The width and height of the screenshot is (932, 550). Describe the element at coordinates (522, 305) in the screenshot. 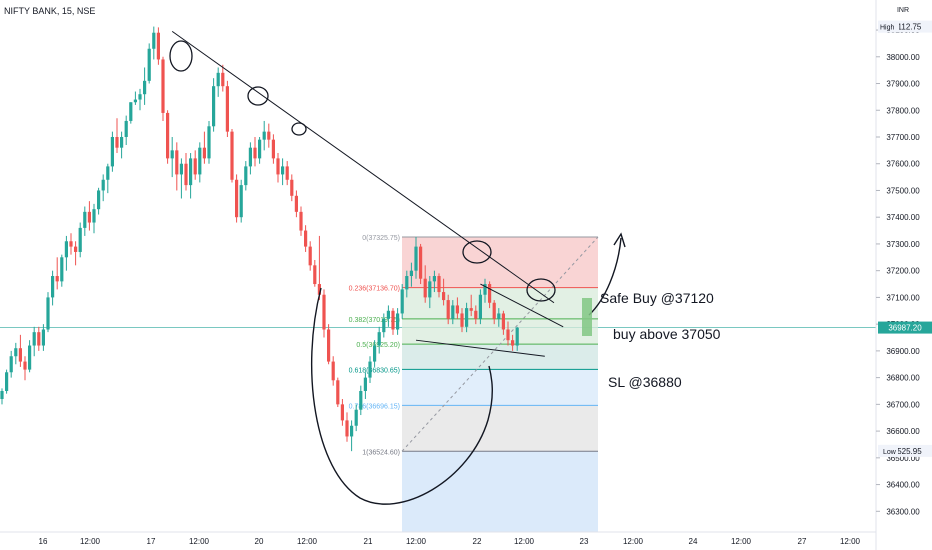

I see `trendline-line` at that location.